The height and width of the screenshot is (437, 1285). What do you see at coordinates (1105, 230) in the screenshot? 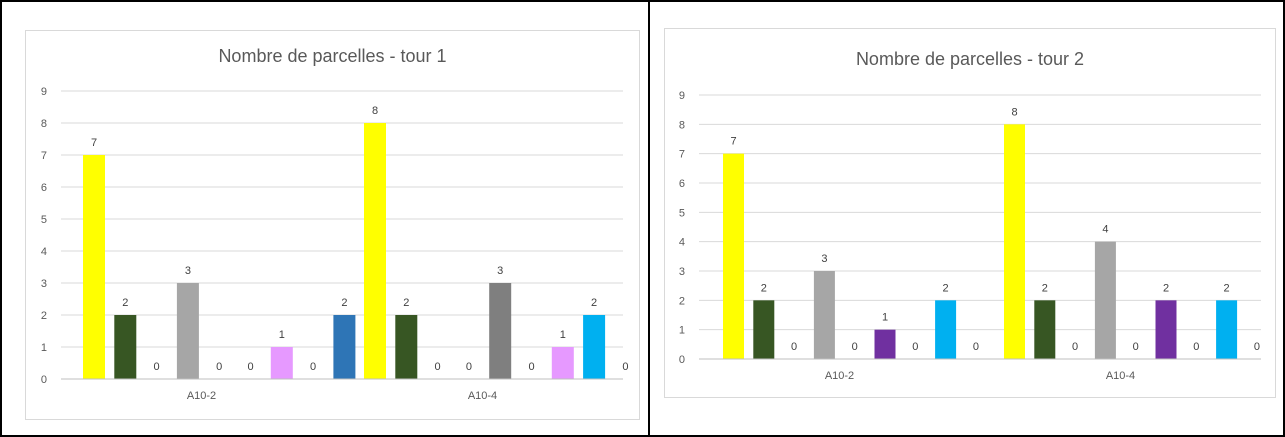
I see `data-label: 4` at bounding box center [1105, 230].